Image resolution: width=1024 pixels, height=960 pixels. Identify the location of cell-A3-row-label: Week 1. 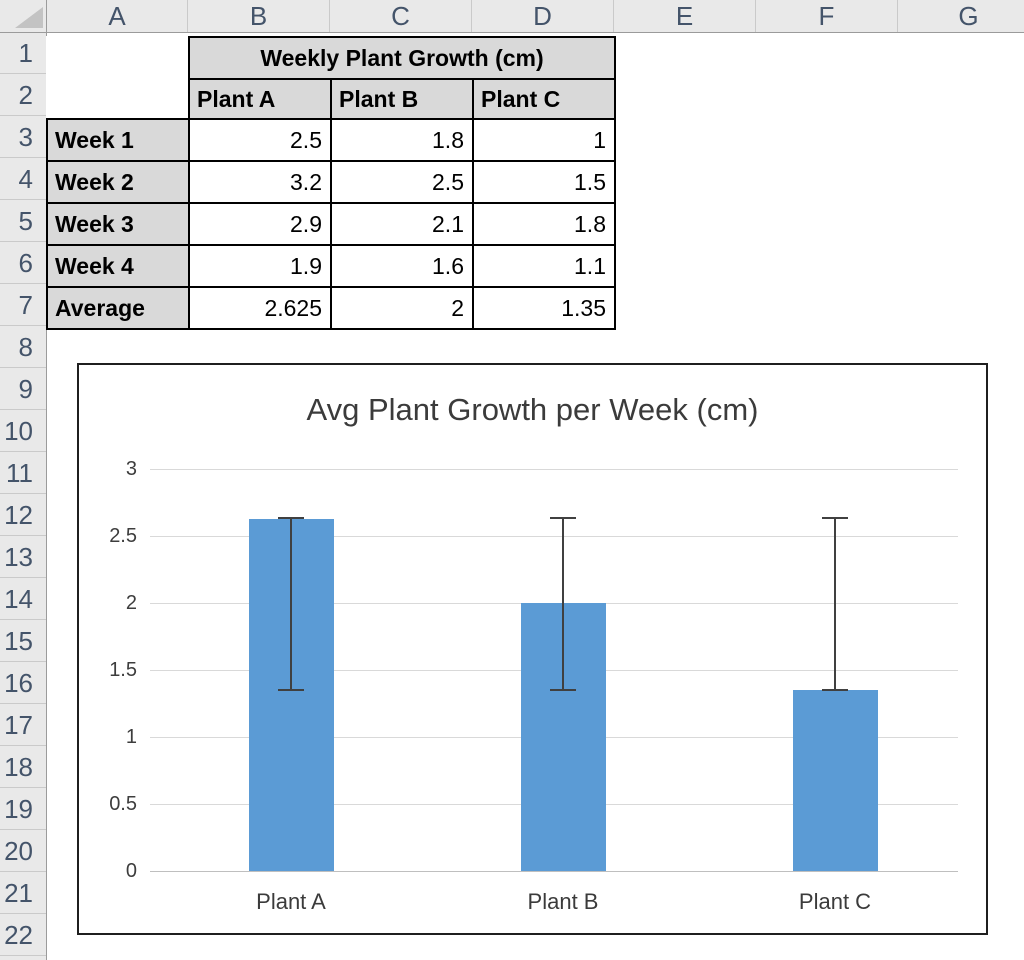
(118, 140).